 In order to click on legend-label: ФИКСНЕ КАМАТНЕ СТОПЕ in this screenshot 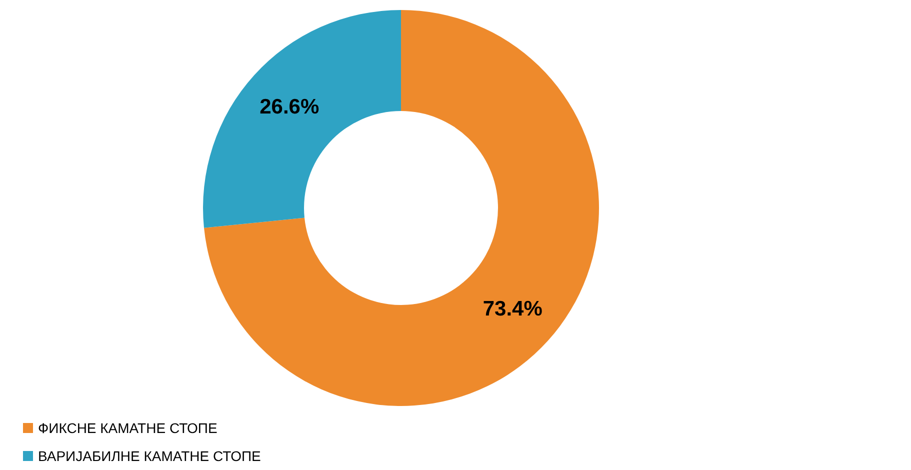, I will do `click(128, 428)`.